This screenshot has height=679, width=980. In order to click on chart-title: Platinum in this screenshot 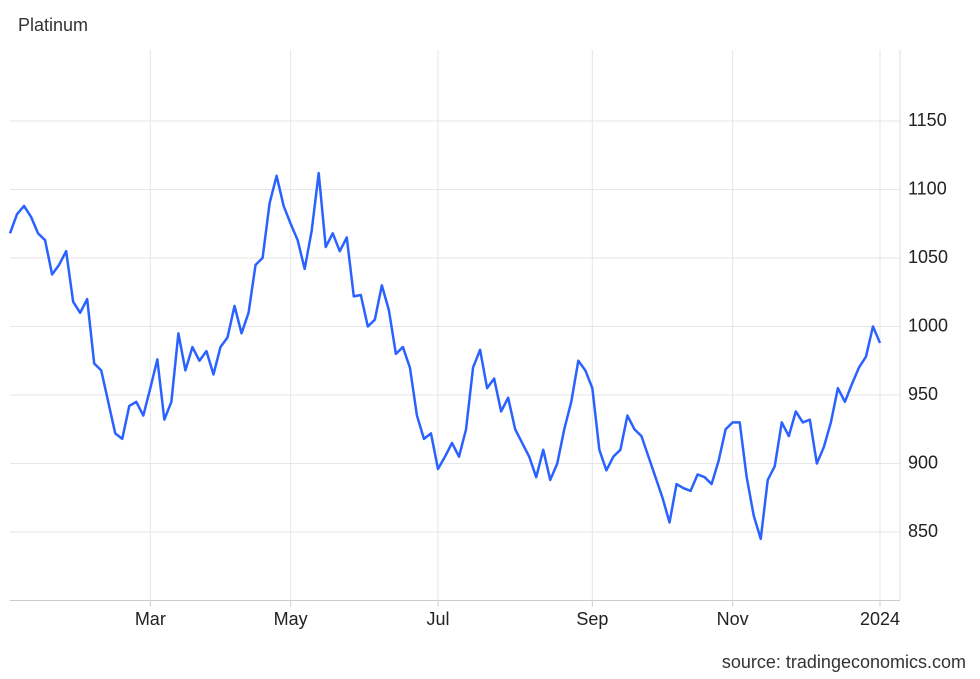, I will do `click(53, 25)`.